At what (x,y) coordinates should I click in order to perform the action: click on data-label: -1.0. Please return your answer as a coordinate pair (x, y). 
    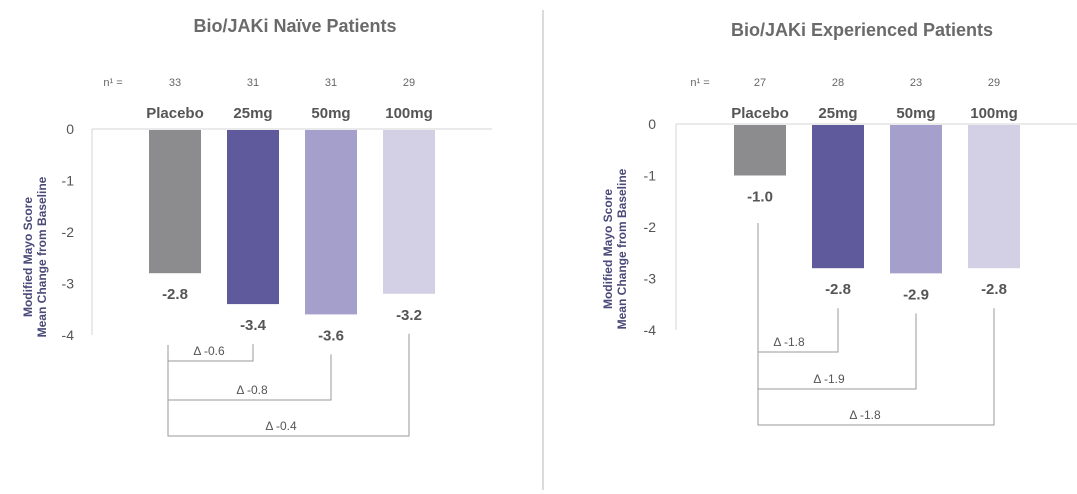
    Looking at the image, I should click on (760, 197).